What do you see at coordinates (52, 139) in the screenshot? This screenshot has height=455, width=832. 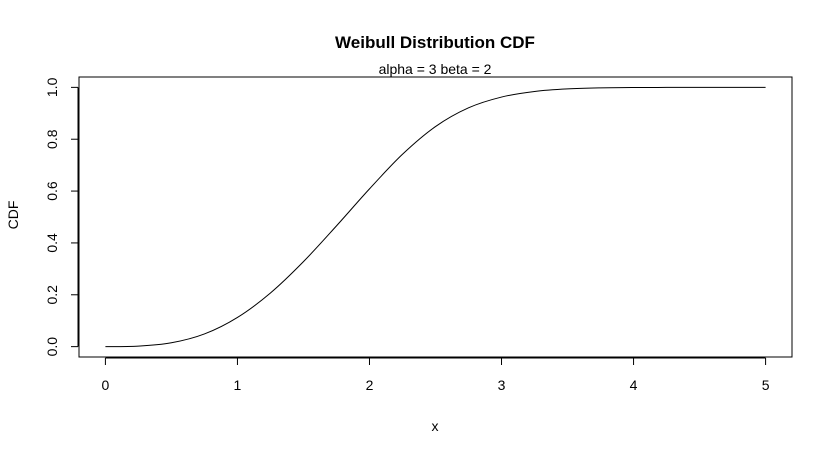 I see `y-tick-label: 0.8` at bounding box center [52, 139].